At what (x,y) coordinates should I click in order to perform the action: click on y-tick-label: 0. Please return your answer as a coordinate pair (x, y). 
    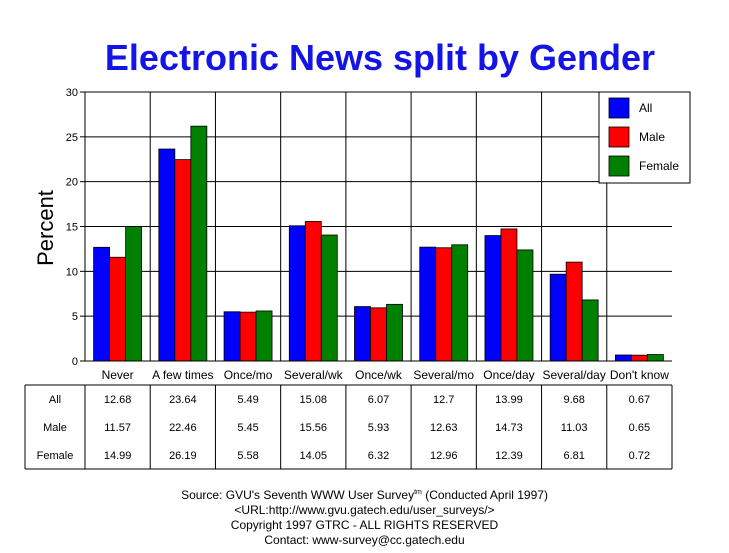
    Looking at the image, I should click on (75, 362).